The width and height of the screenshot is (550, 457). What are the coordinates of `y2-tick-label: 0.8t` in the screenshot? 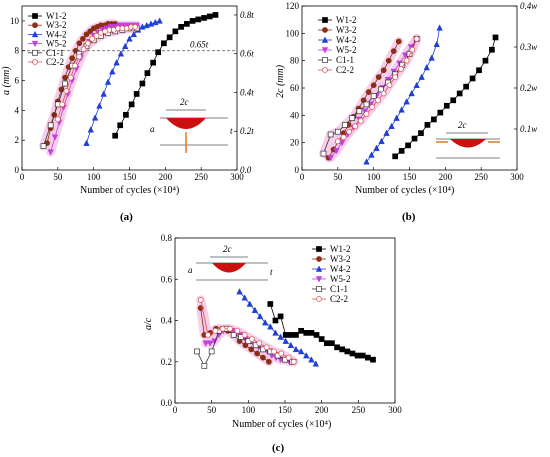 It's located at (247, 15).